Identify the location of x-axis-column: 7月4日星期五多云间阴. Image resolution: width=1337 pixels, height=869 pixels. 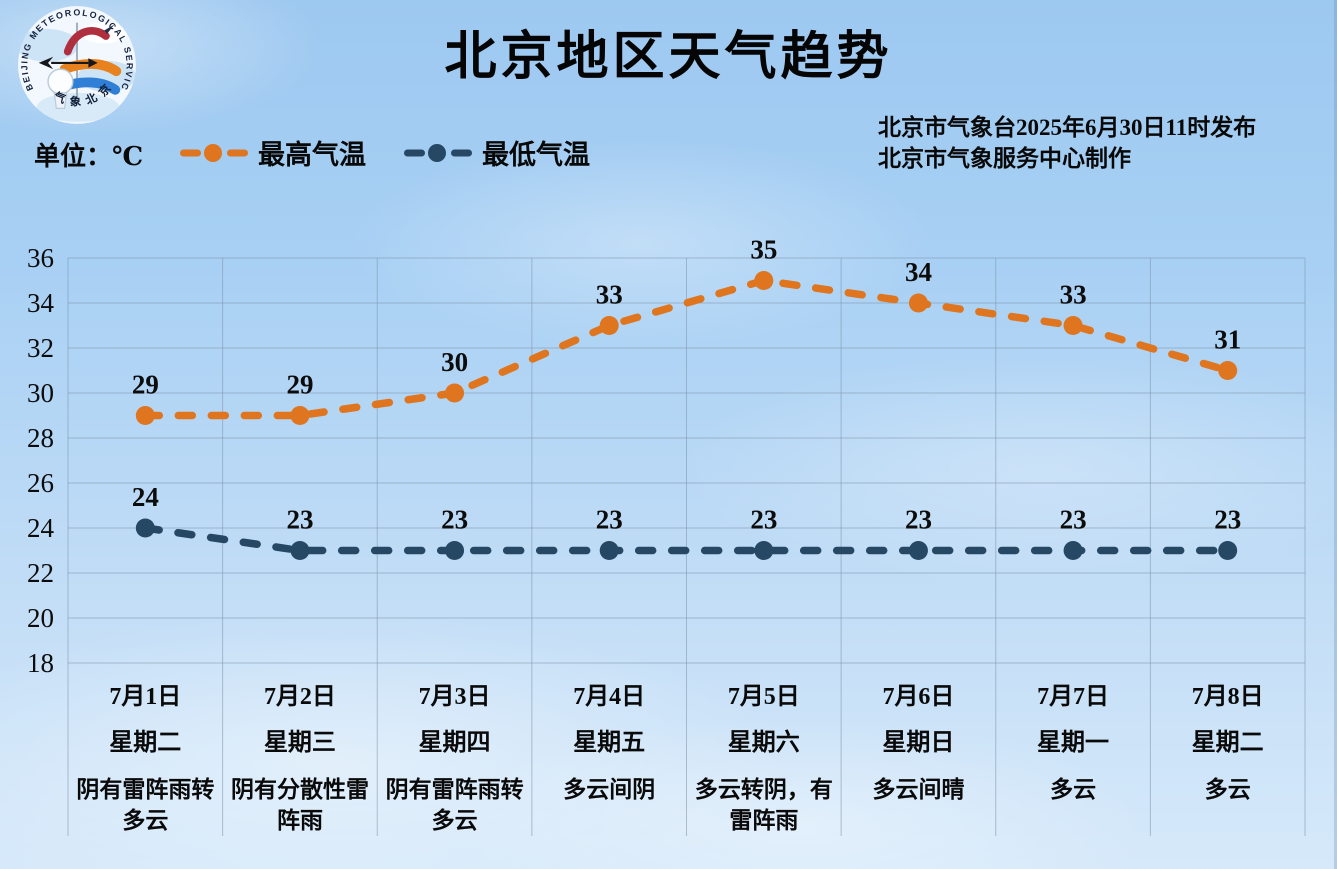
(609, 754).